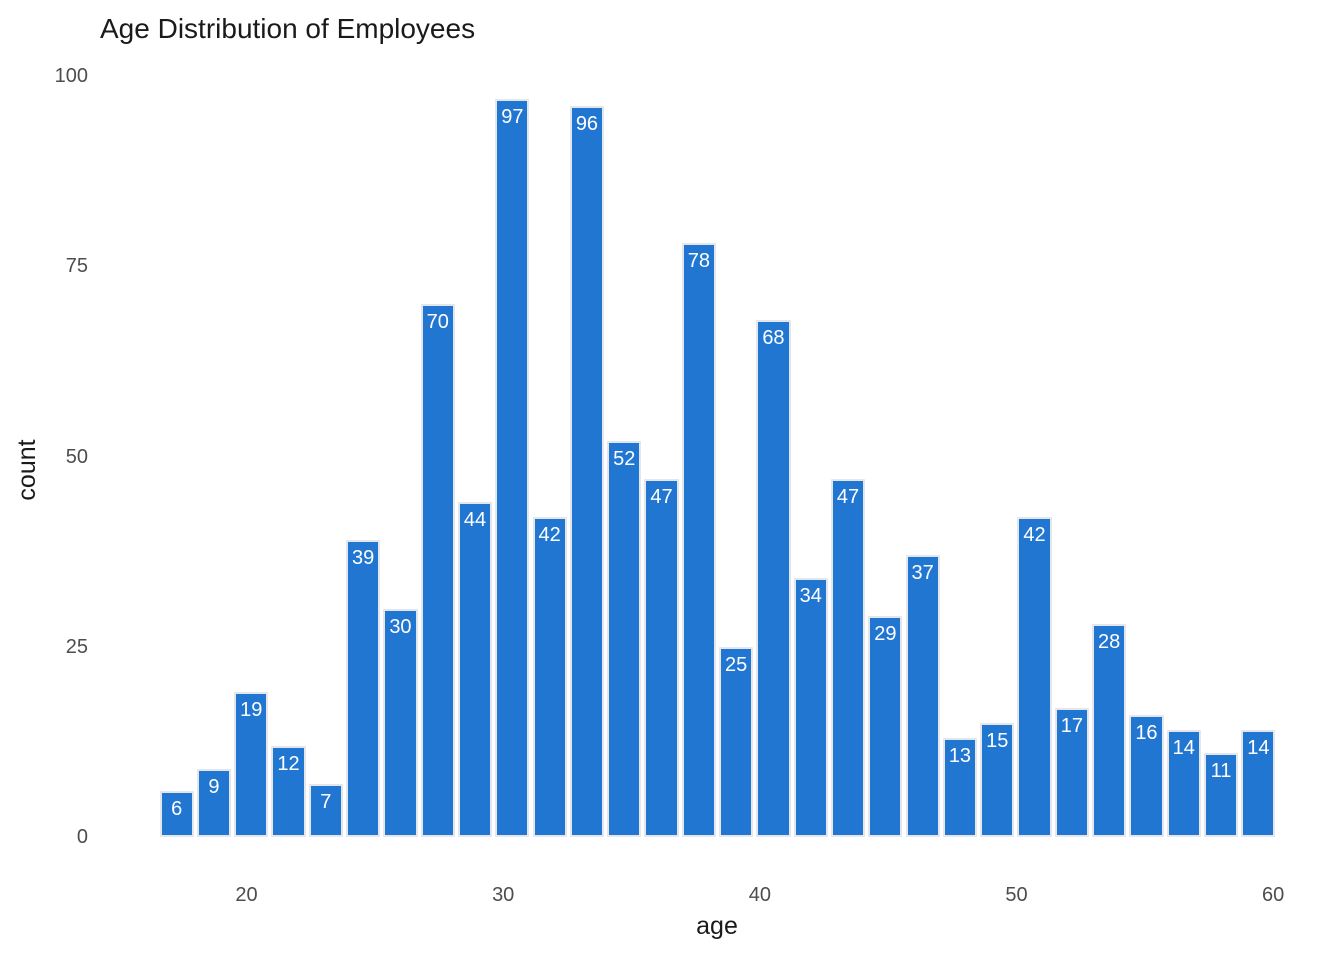 Image resolution: width=1344 pixels, height=960 pixels. What do you see at coordinates (246, 895) in the screenshot?
I see `x-tick-label: 20` at bounding box center [246, 895].